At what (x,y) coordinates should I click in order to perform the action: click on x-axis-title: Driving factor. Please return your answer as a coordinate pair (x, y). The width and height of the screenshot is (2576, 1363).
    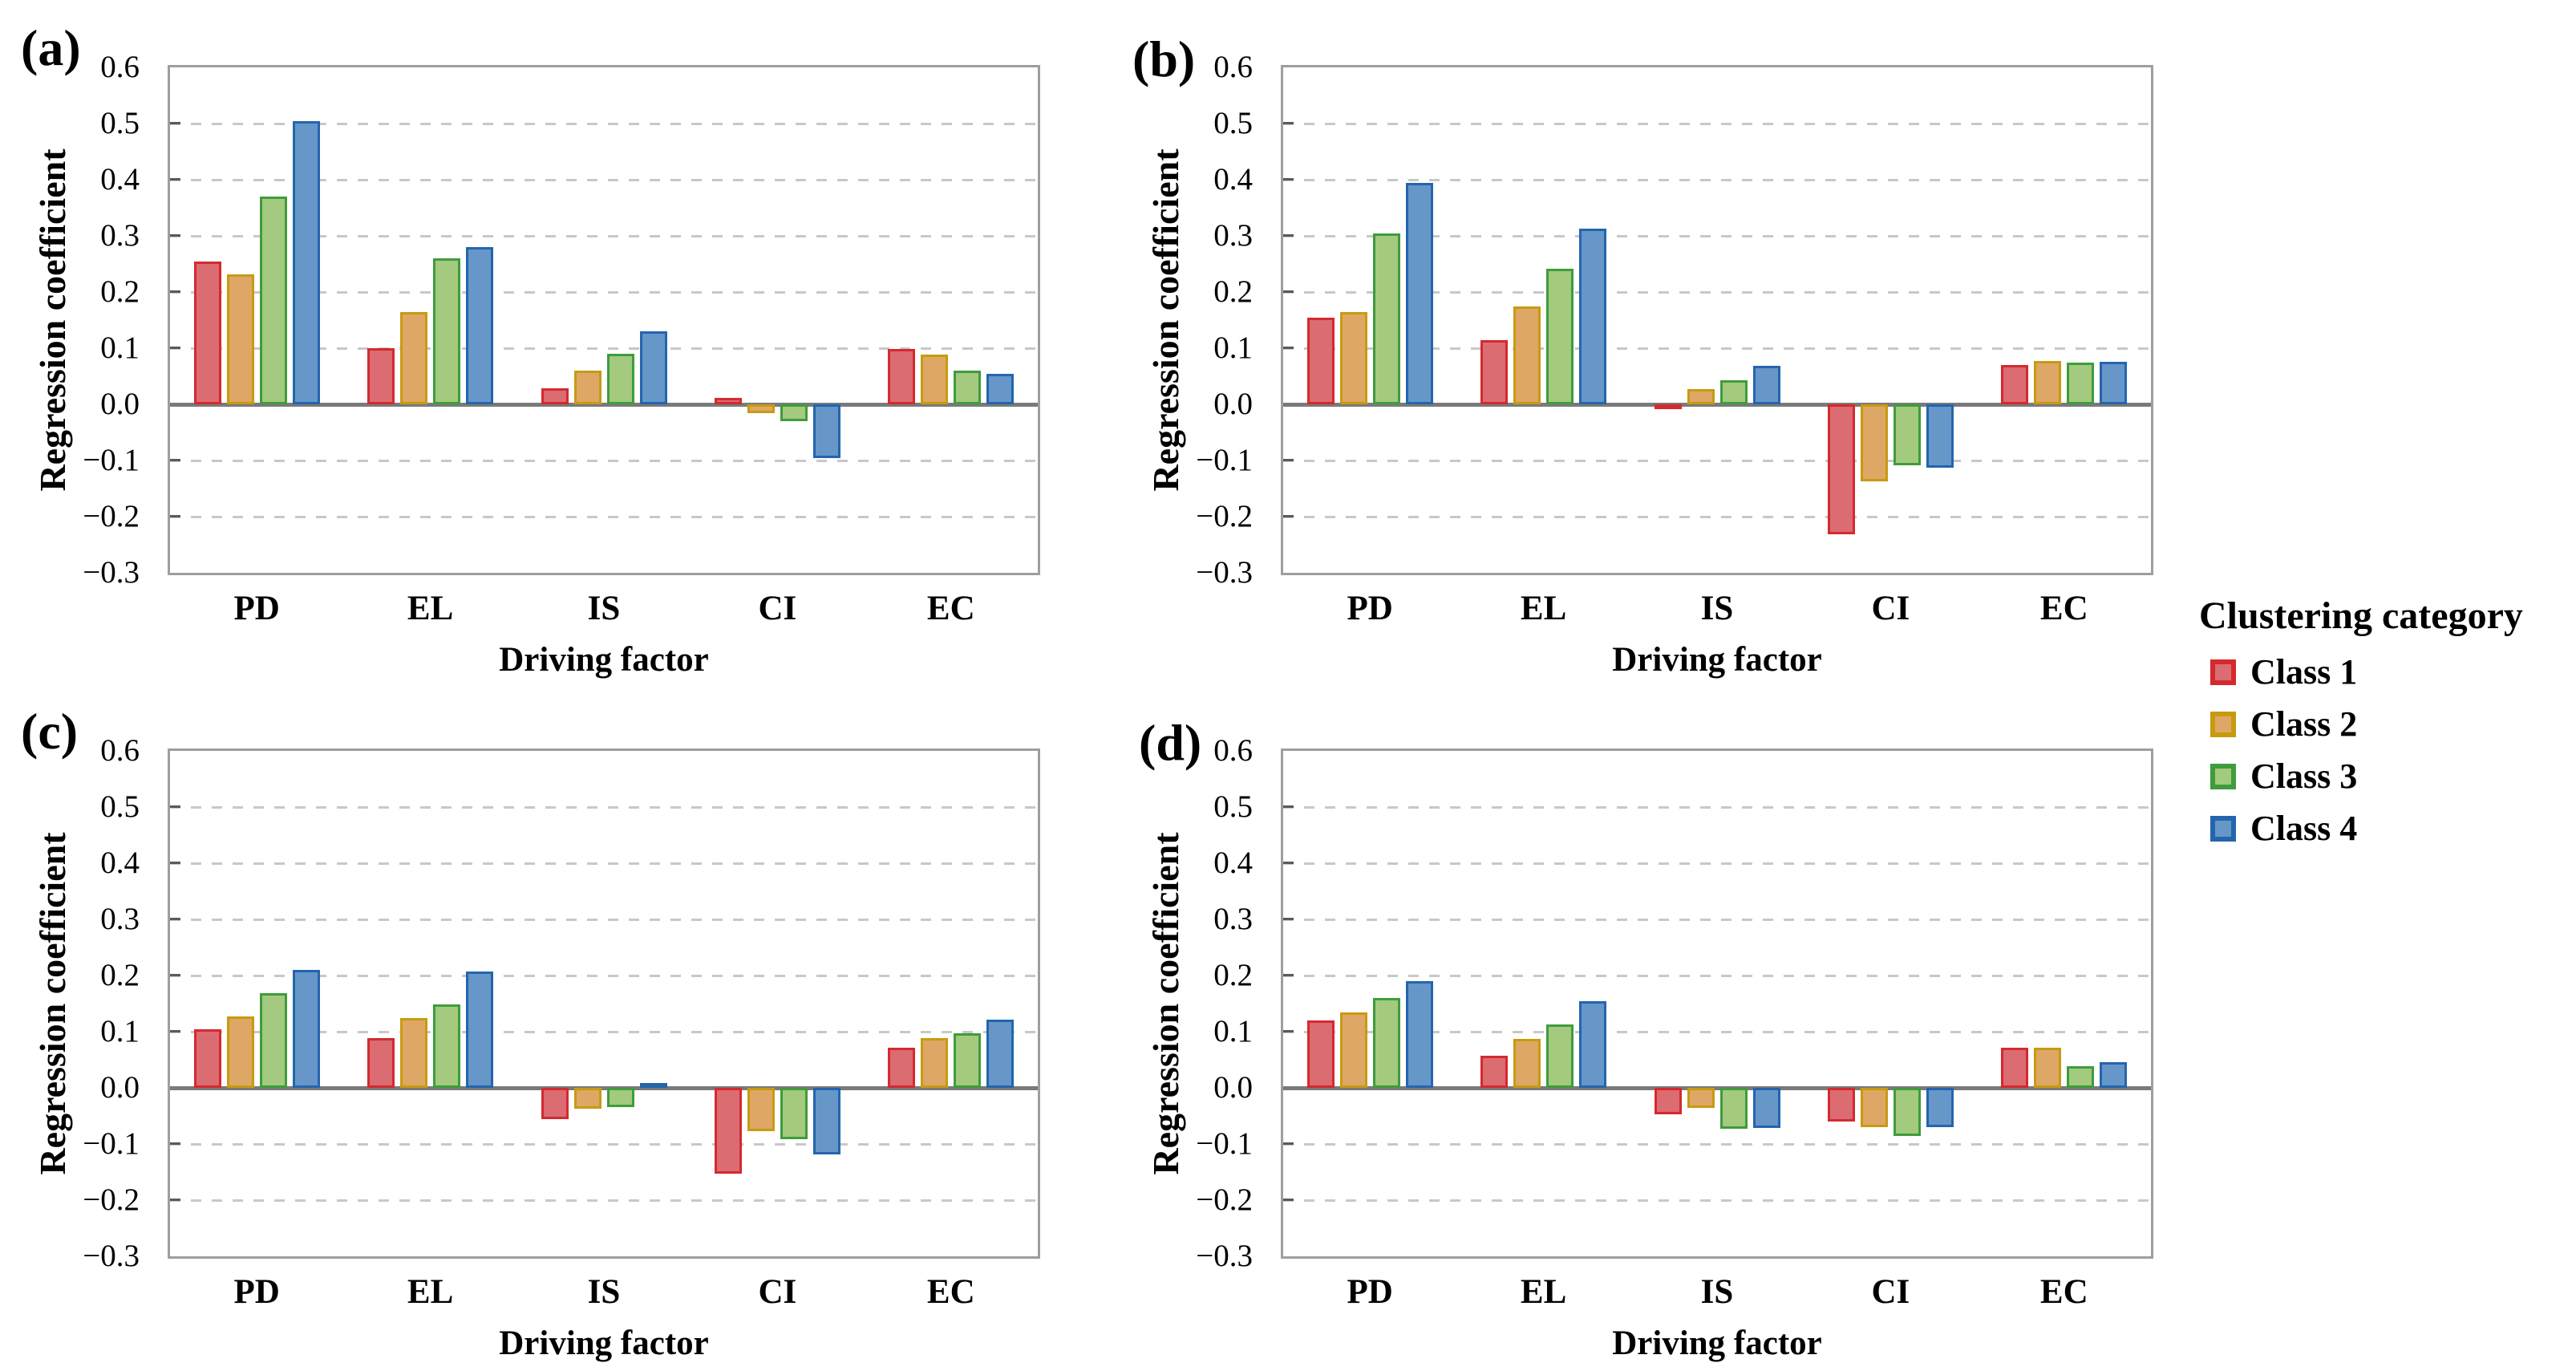
    Looking at the image, I should click on (604, 1343).